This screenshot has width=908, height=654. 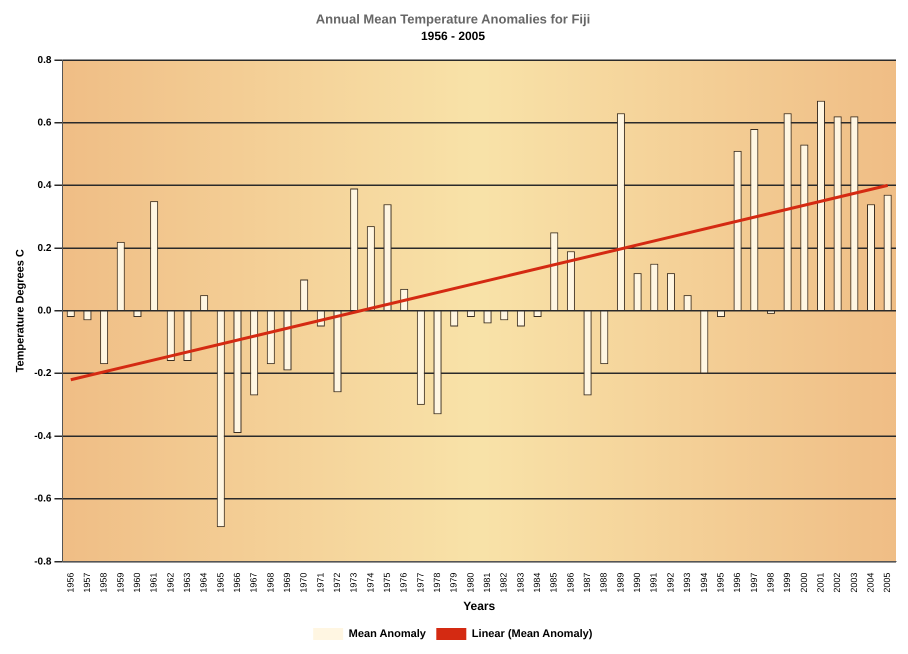 I want to click on x-tick-label: 1995, so click(x=720, y=582).